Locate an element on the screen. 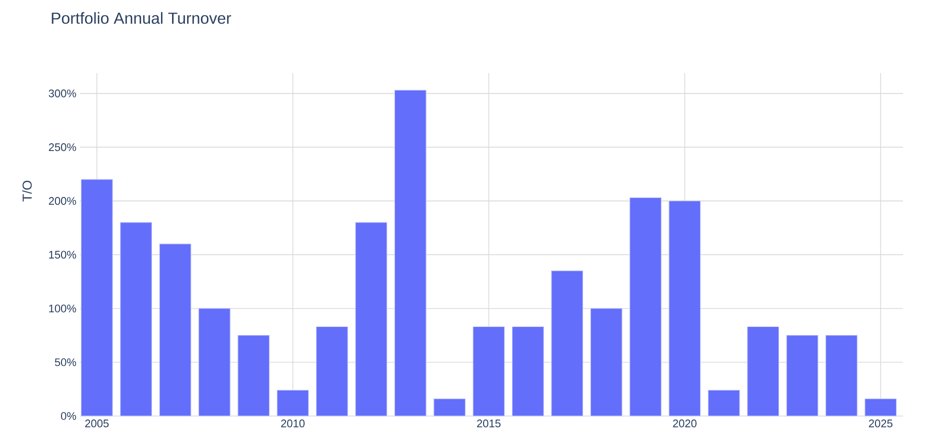  y-axis-title: T/O is located at coordinates (27, 191).